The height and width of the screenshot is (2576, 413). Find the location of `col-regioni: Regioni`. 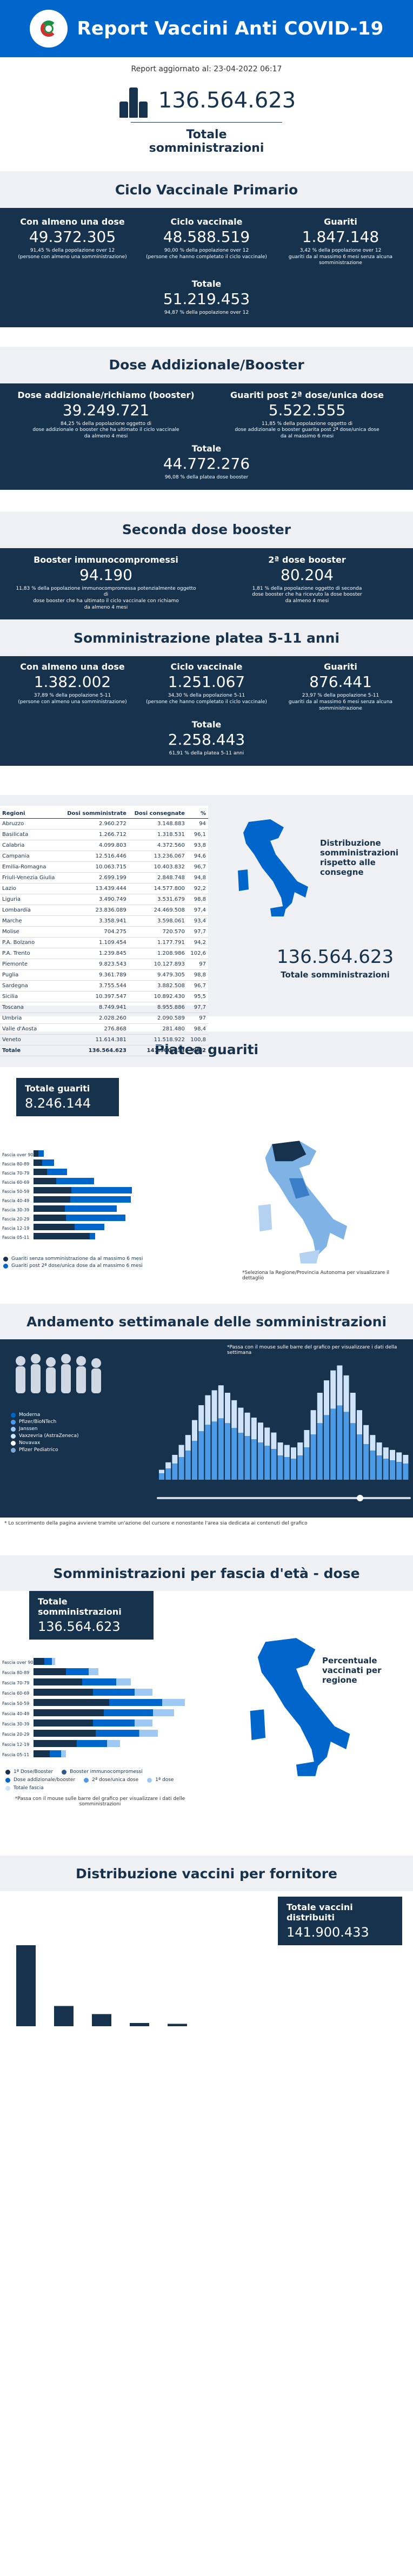

col-regioni: Regioni is located at coordinates (30, 814).